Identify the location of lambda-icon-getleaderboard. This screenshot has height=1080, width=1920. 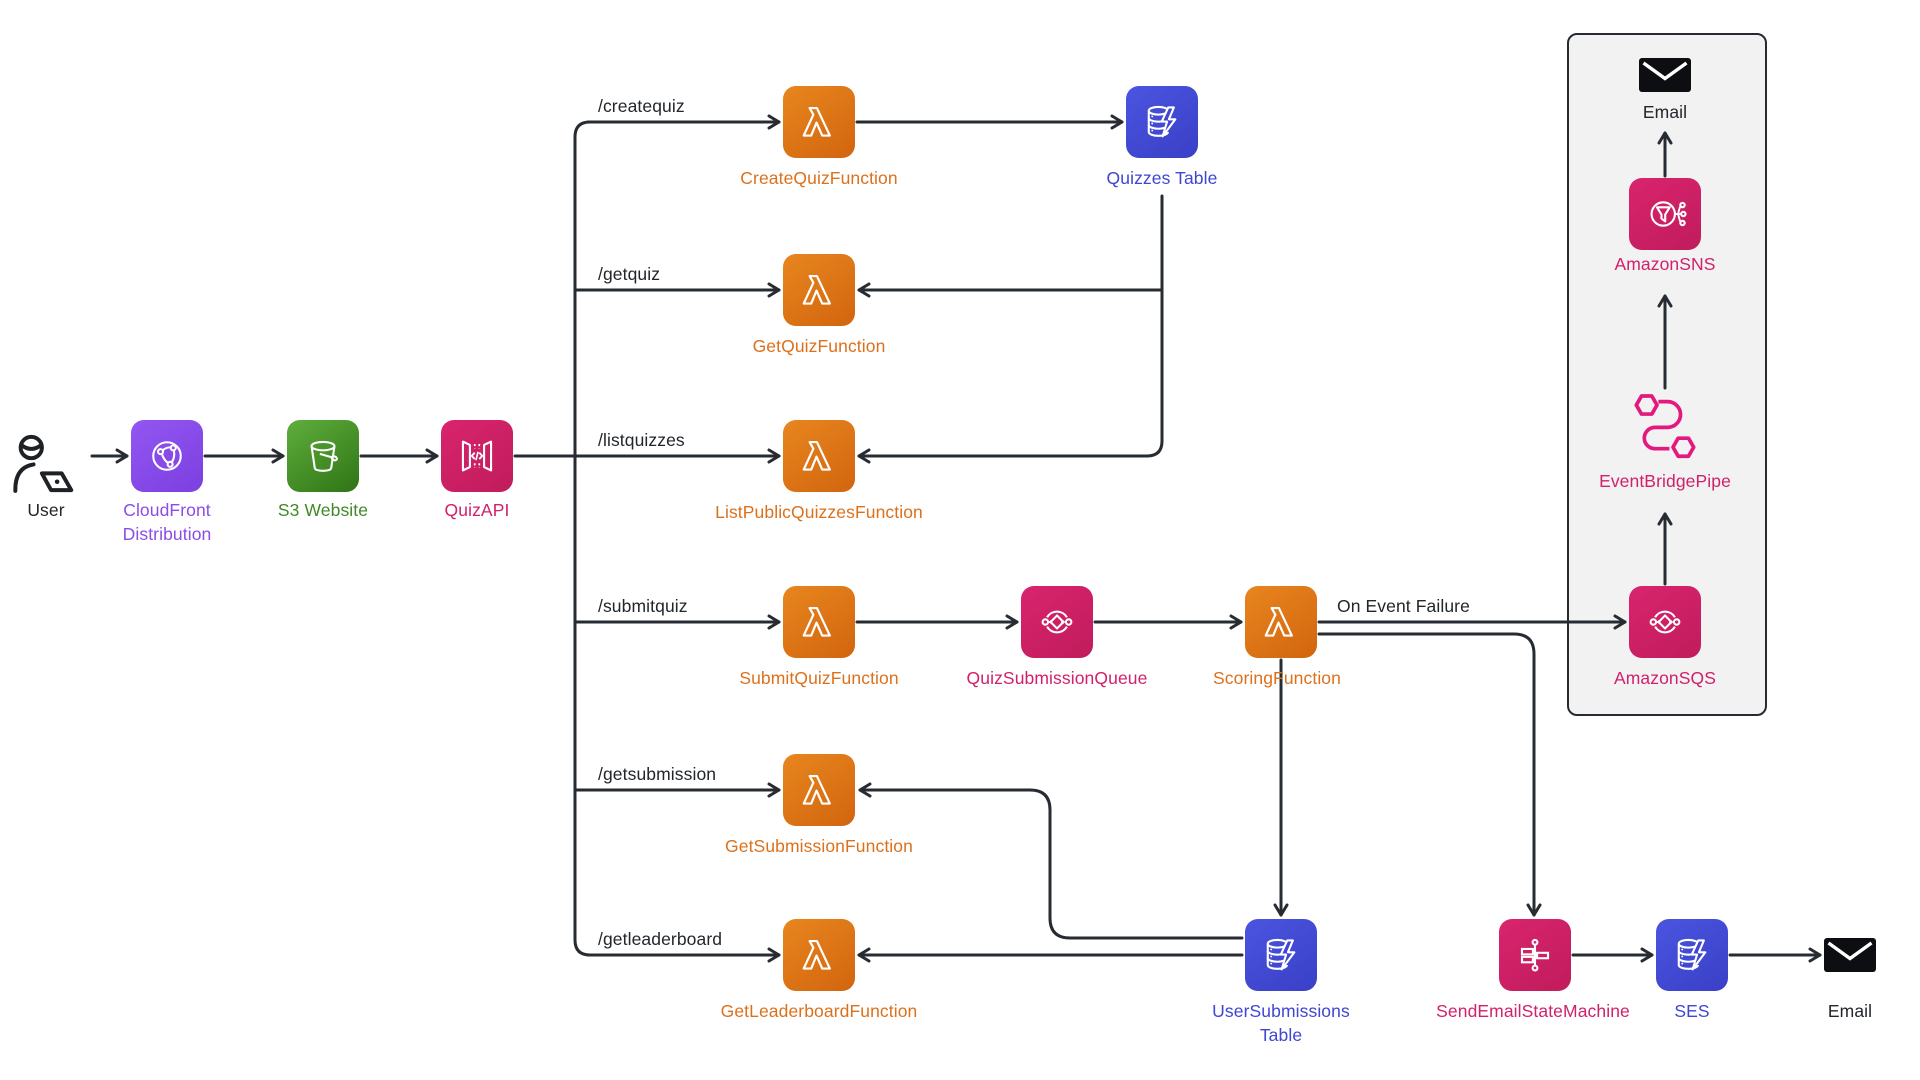
(819, 955).